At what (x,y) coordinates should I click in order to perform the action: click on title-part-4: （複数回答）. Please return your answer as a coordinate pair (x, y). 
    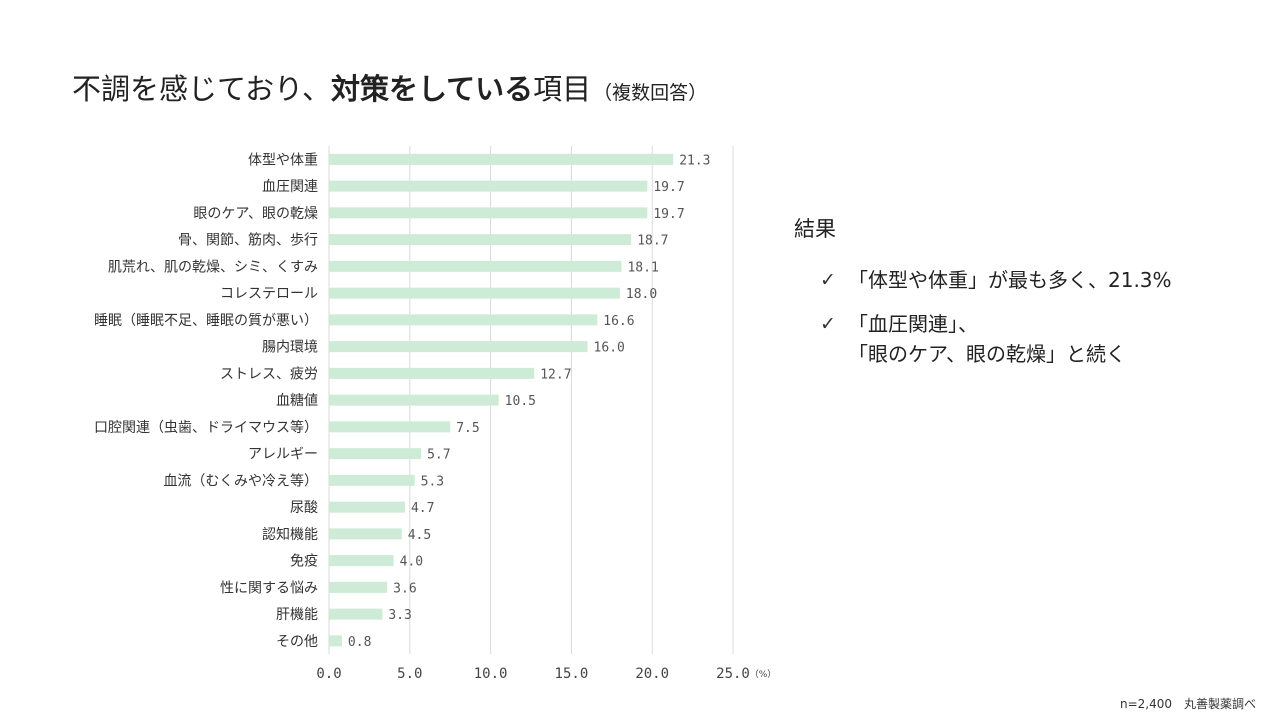
    Looking at the image, I should click on (650, 93).